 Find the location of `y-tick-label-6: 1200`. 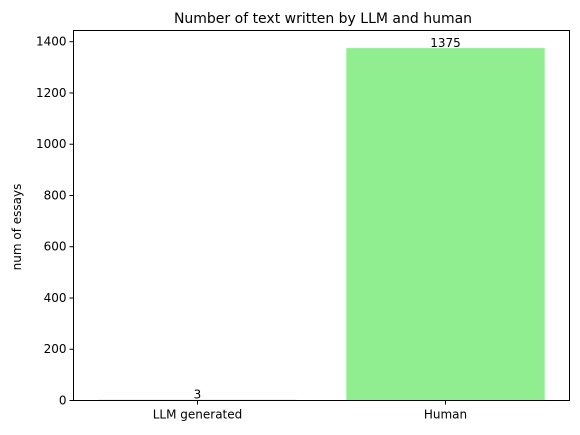

y-tick-label-6: 1200 is located at coordinates (51, 93).